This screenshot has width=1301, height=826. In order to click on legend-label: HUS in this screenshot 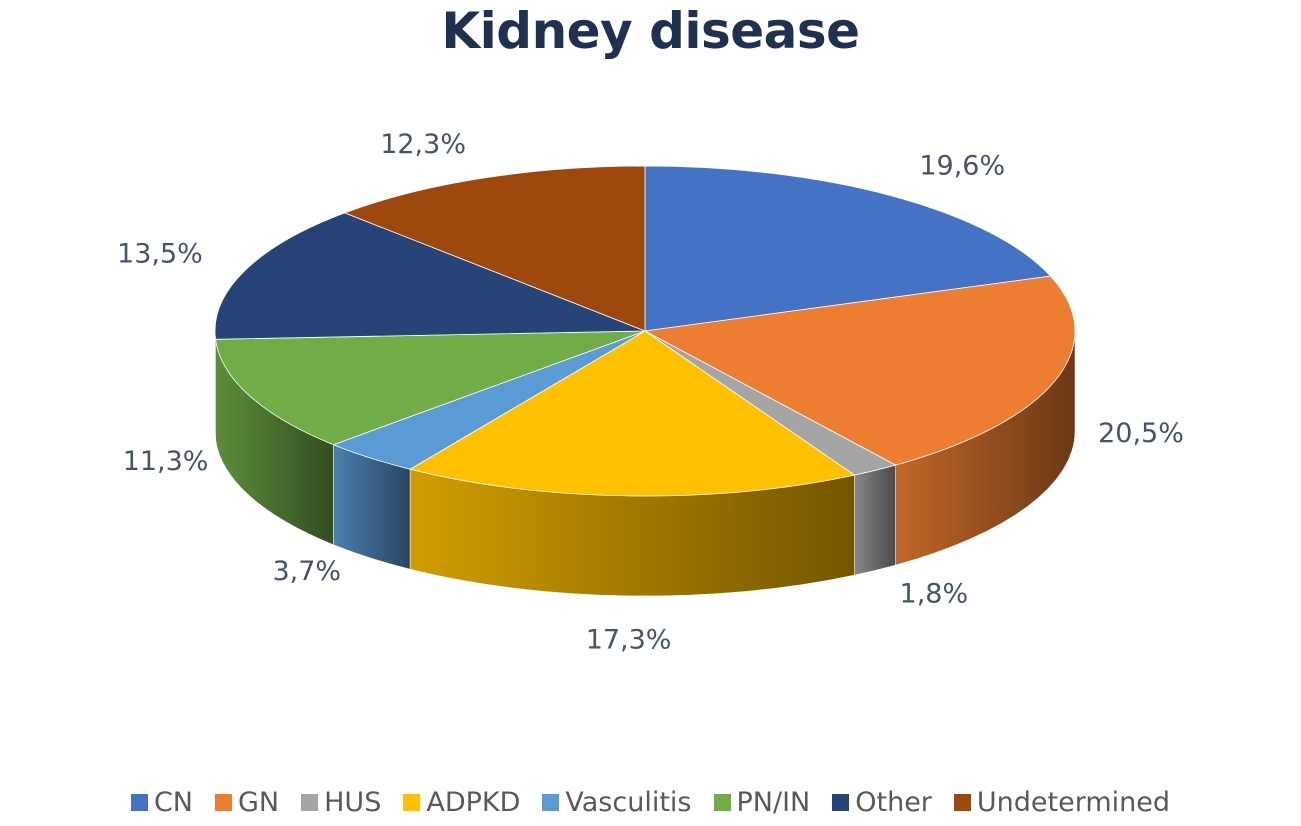, I will do `click(353, 802)`.